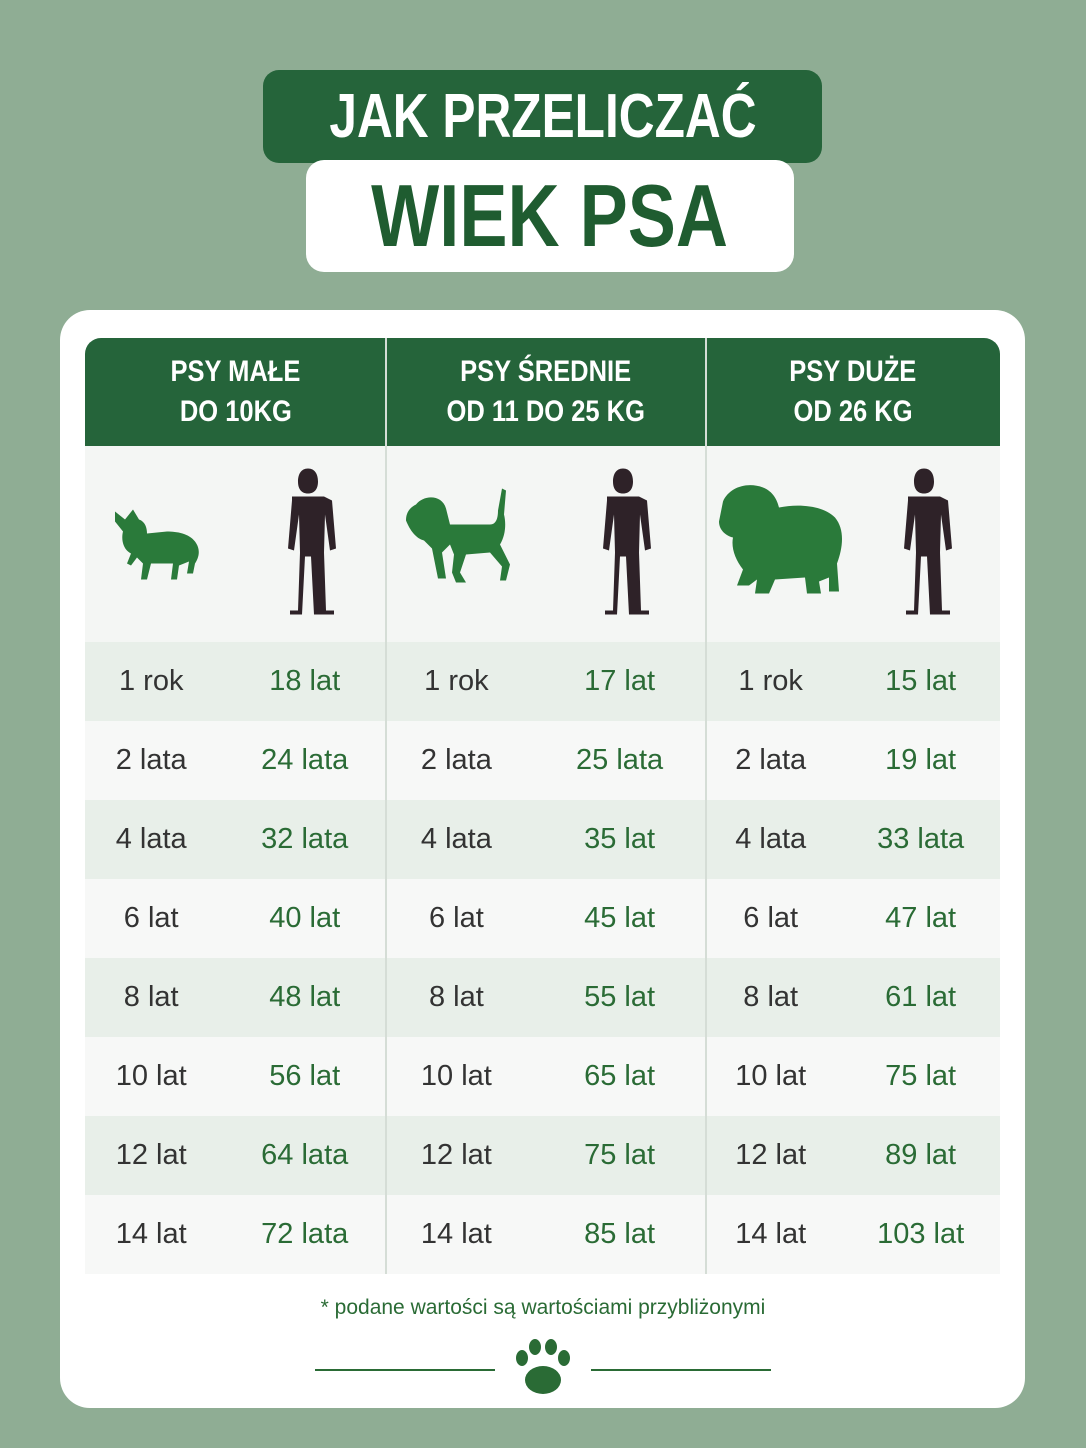  I want to click on title-line1: JAK PRZELICZAĆ, so click(542, 116).